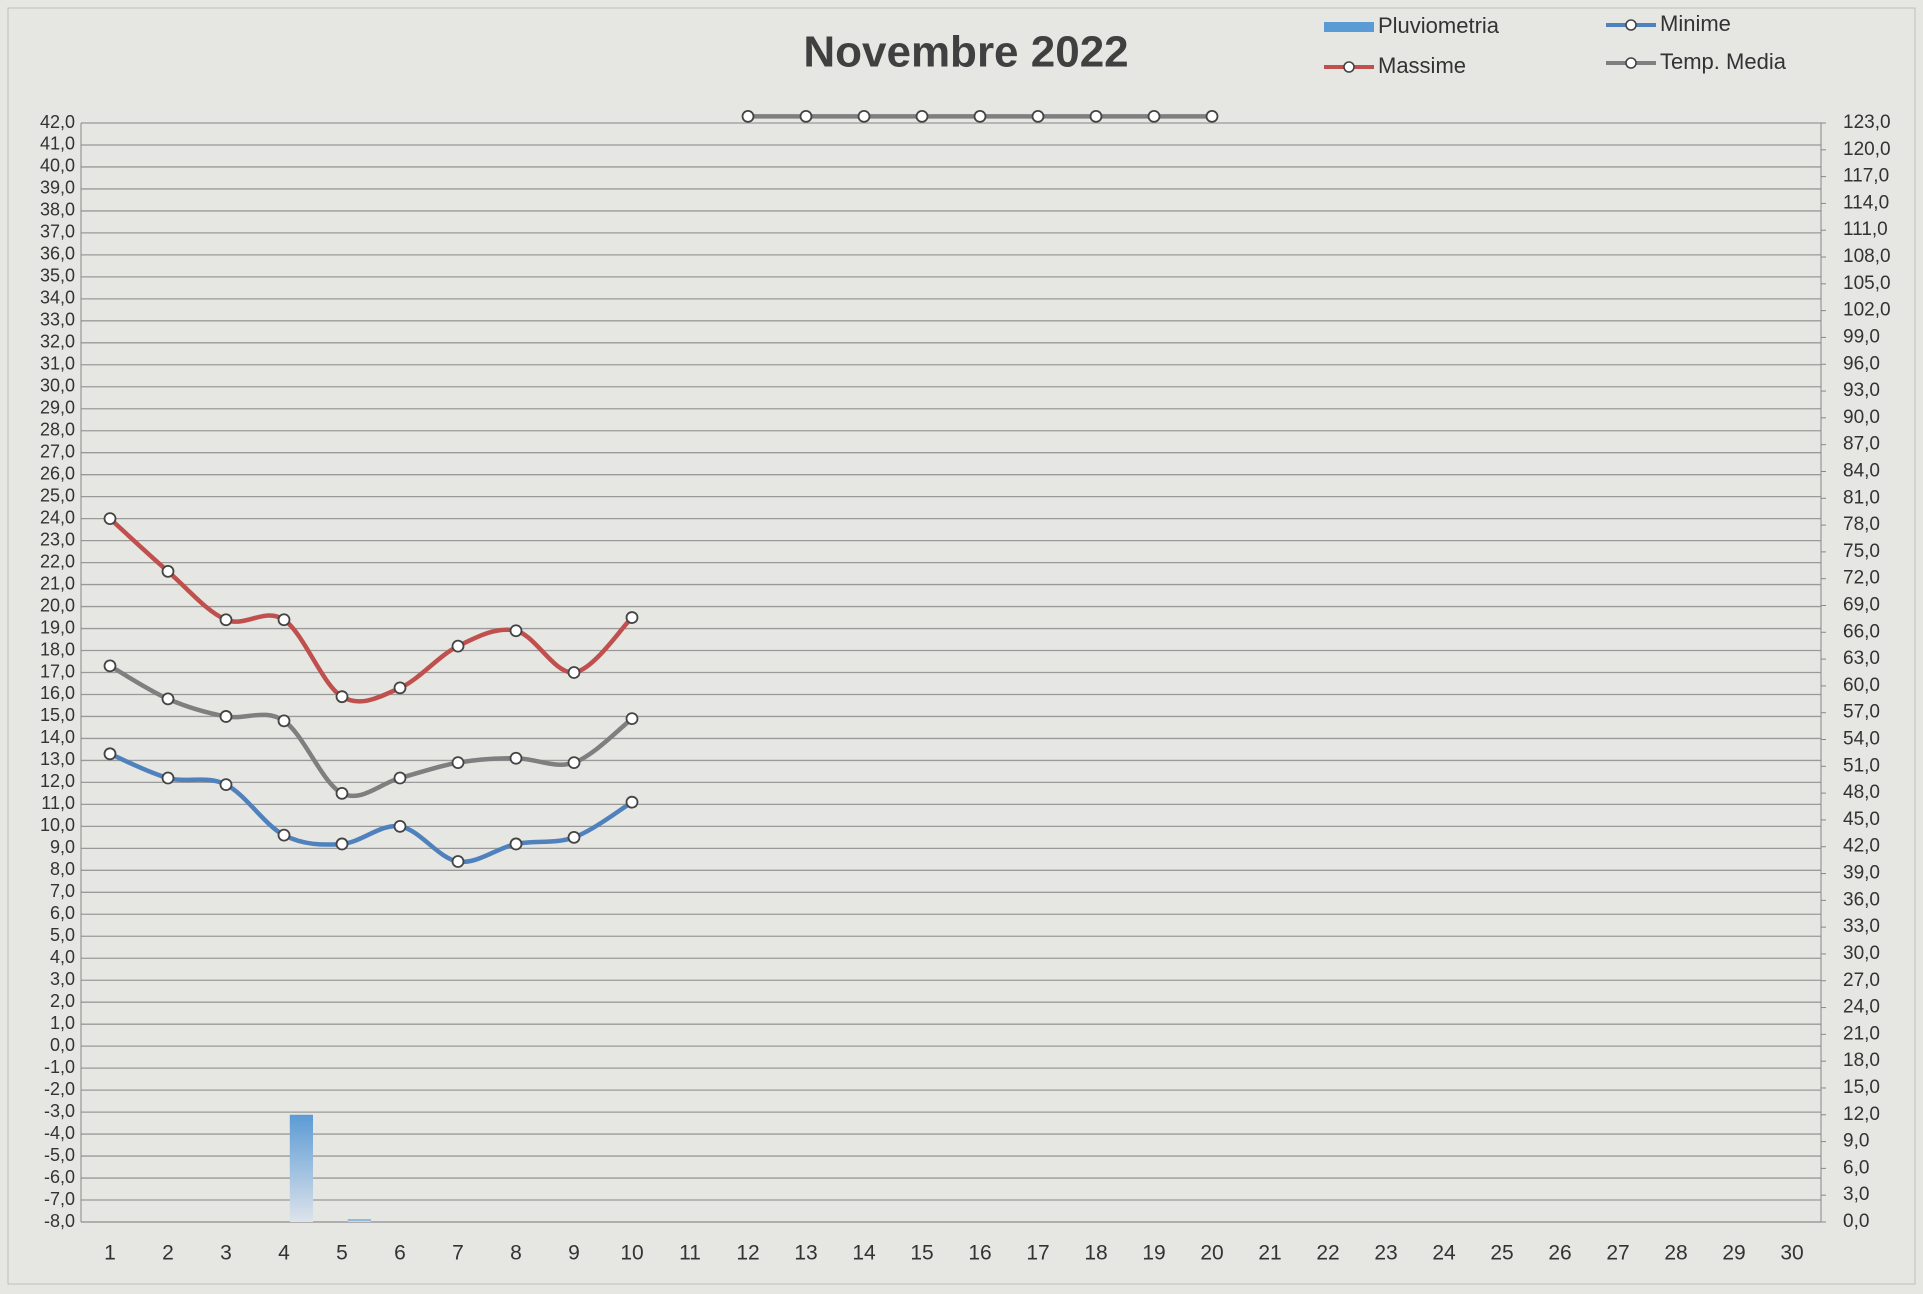  I want to click on y2-tick-label: 9,0, so click(1856, 1141).